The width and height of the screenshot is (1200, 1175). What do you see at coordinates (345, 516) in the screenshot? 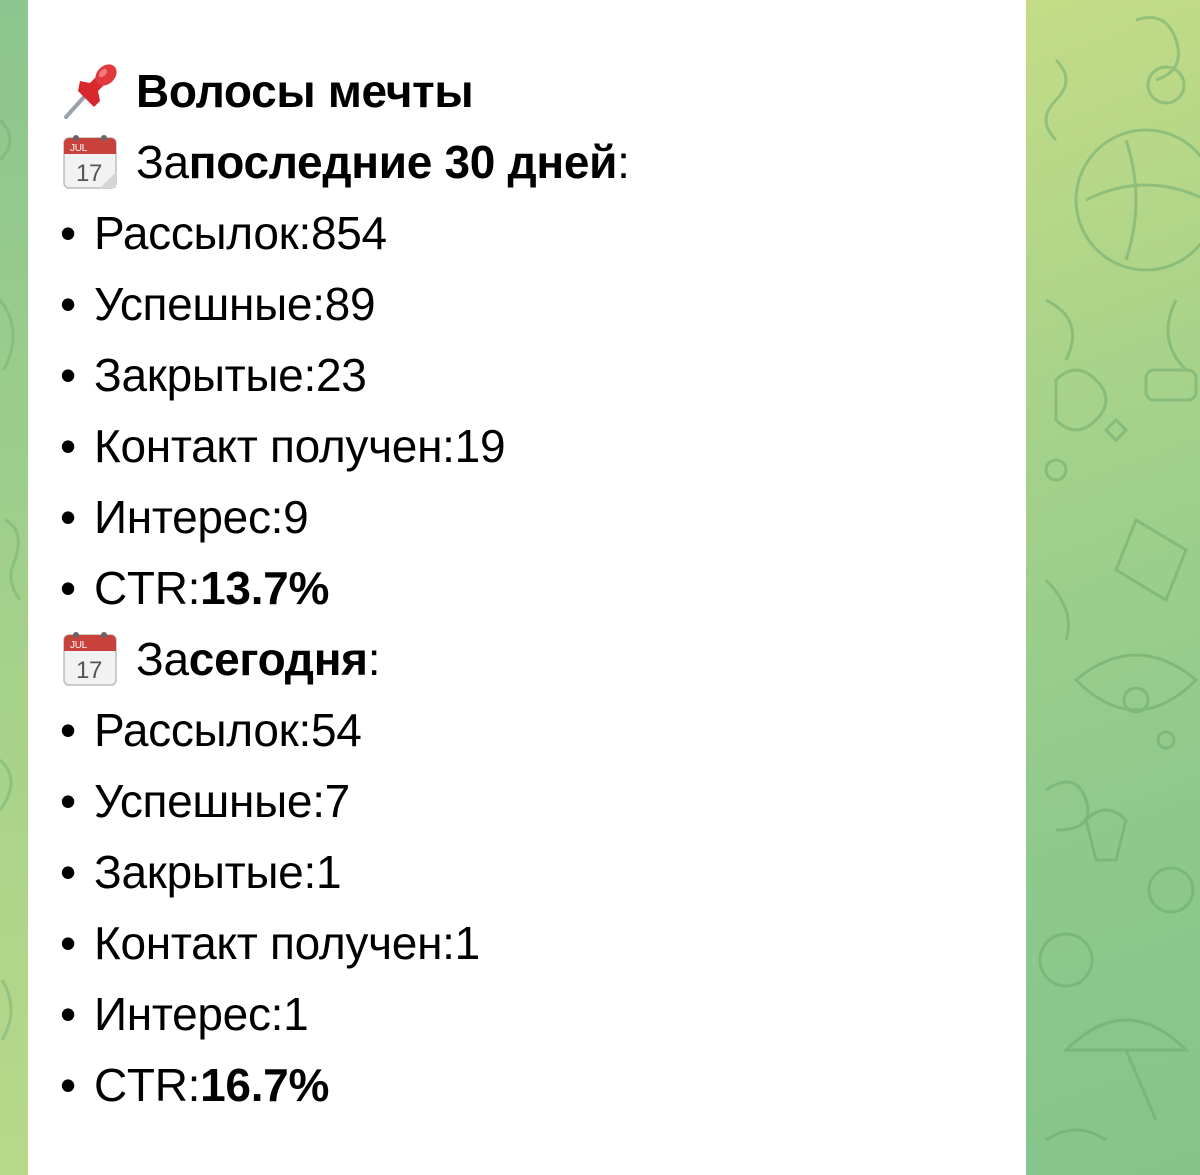
I see `stat-row: • Интерес: 9` at bounding box center [345, 516].